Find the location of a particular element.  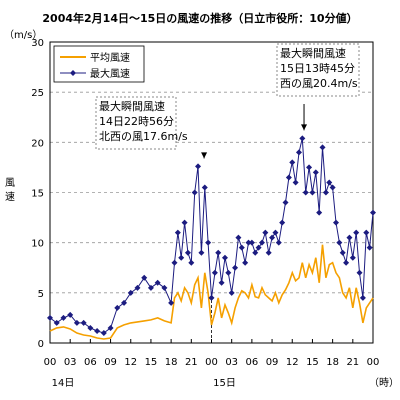

x-tick-labels: 00 03 06 09 12 15 18 21 00 03 06 09 12 15 18 21 00 14日 15日 is located at coordinates (212, 364).